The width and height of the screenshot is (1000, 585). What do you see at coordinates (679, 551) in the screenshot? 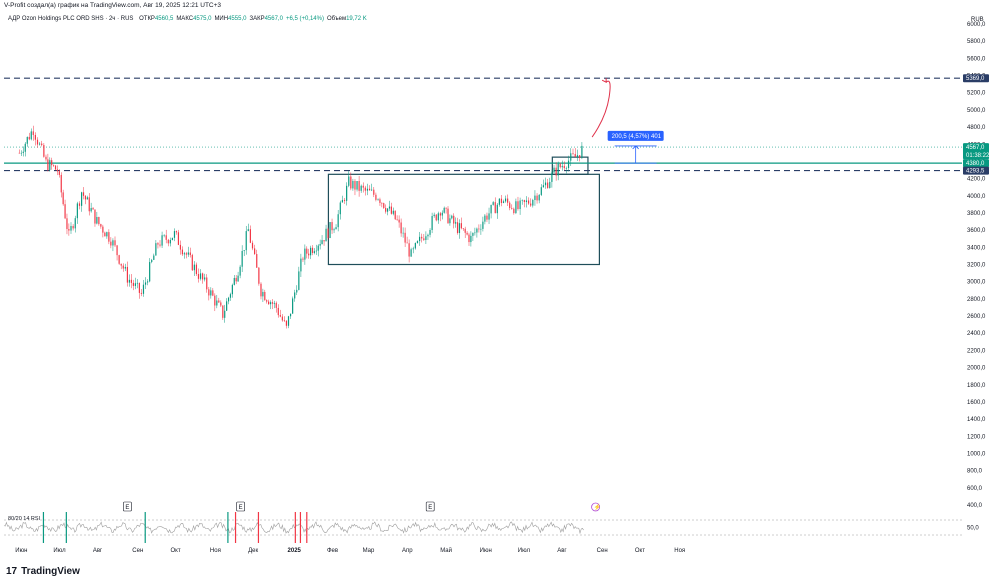
I see `x-tick-label: Ноя` at bounding box center [679, 551].